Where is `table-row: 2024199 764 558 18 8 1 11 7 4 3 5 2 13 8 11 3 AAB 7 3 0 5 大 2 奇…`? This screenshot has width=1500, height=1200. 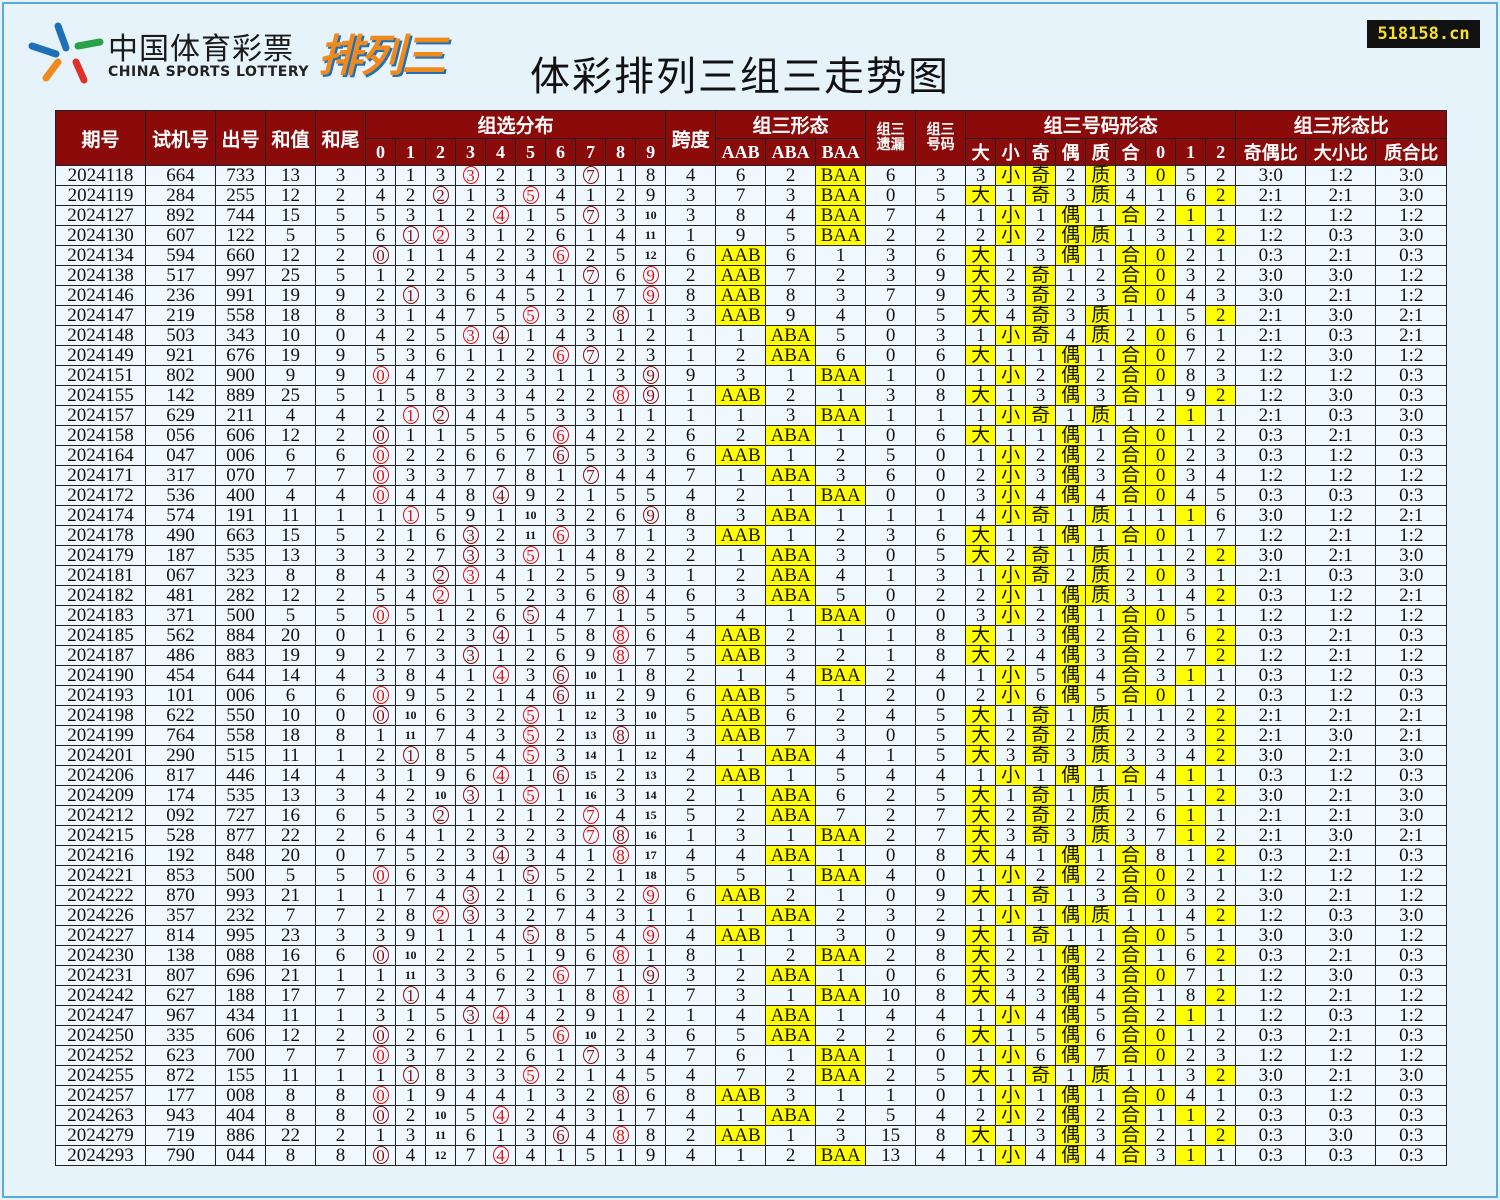
table-row: 2024199 764 558 18 8 1 11 7 4 3 5 2 13 8 11 3 AAB 7 3 0 5 大 2 奇… is located at coordinates (751, 735).